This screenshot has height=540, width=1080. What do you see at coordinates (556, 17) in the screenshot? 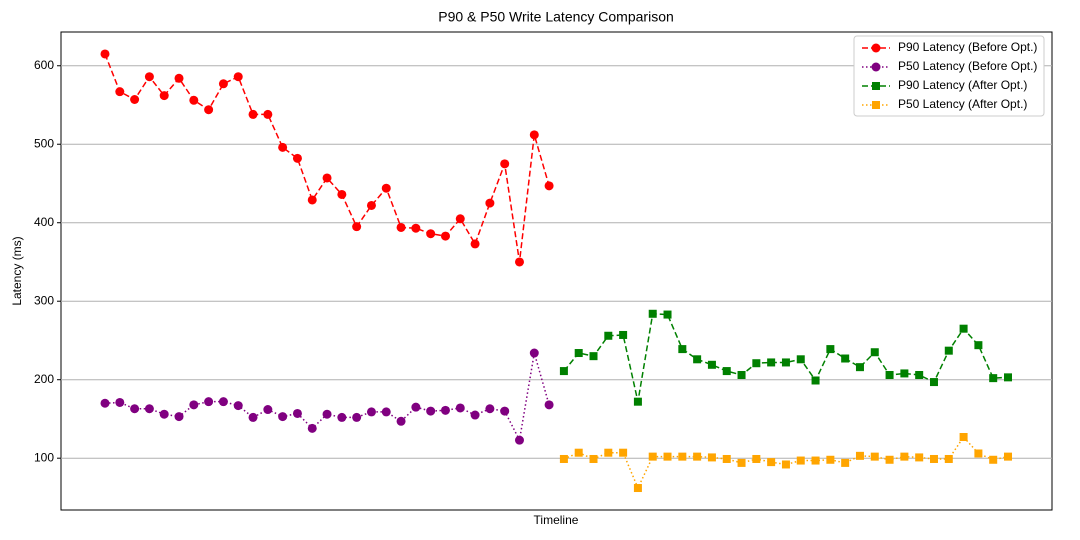
I see `chart-title: P90 & P50 Write Latency Comparison` at bounding box center [556, 17].